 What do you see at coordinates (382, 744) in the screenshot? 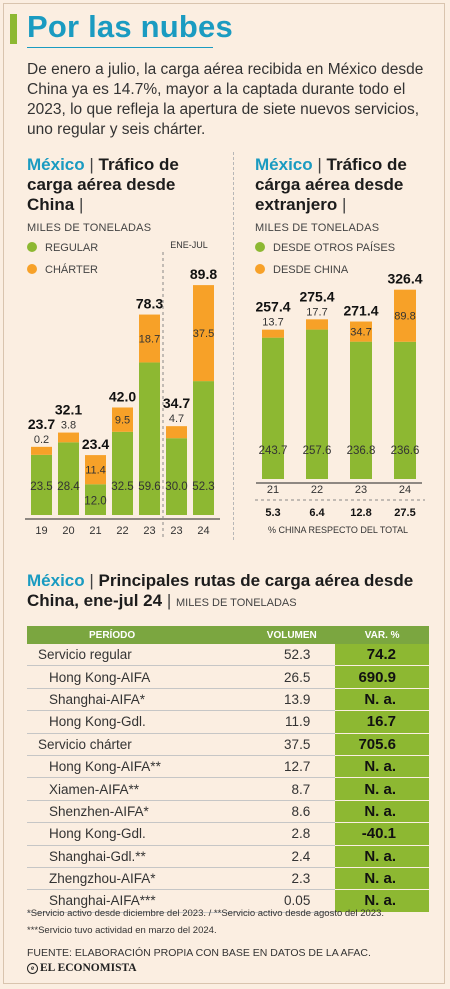
I see `row-var: 705.6` at bounding box center [382, 744].